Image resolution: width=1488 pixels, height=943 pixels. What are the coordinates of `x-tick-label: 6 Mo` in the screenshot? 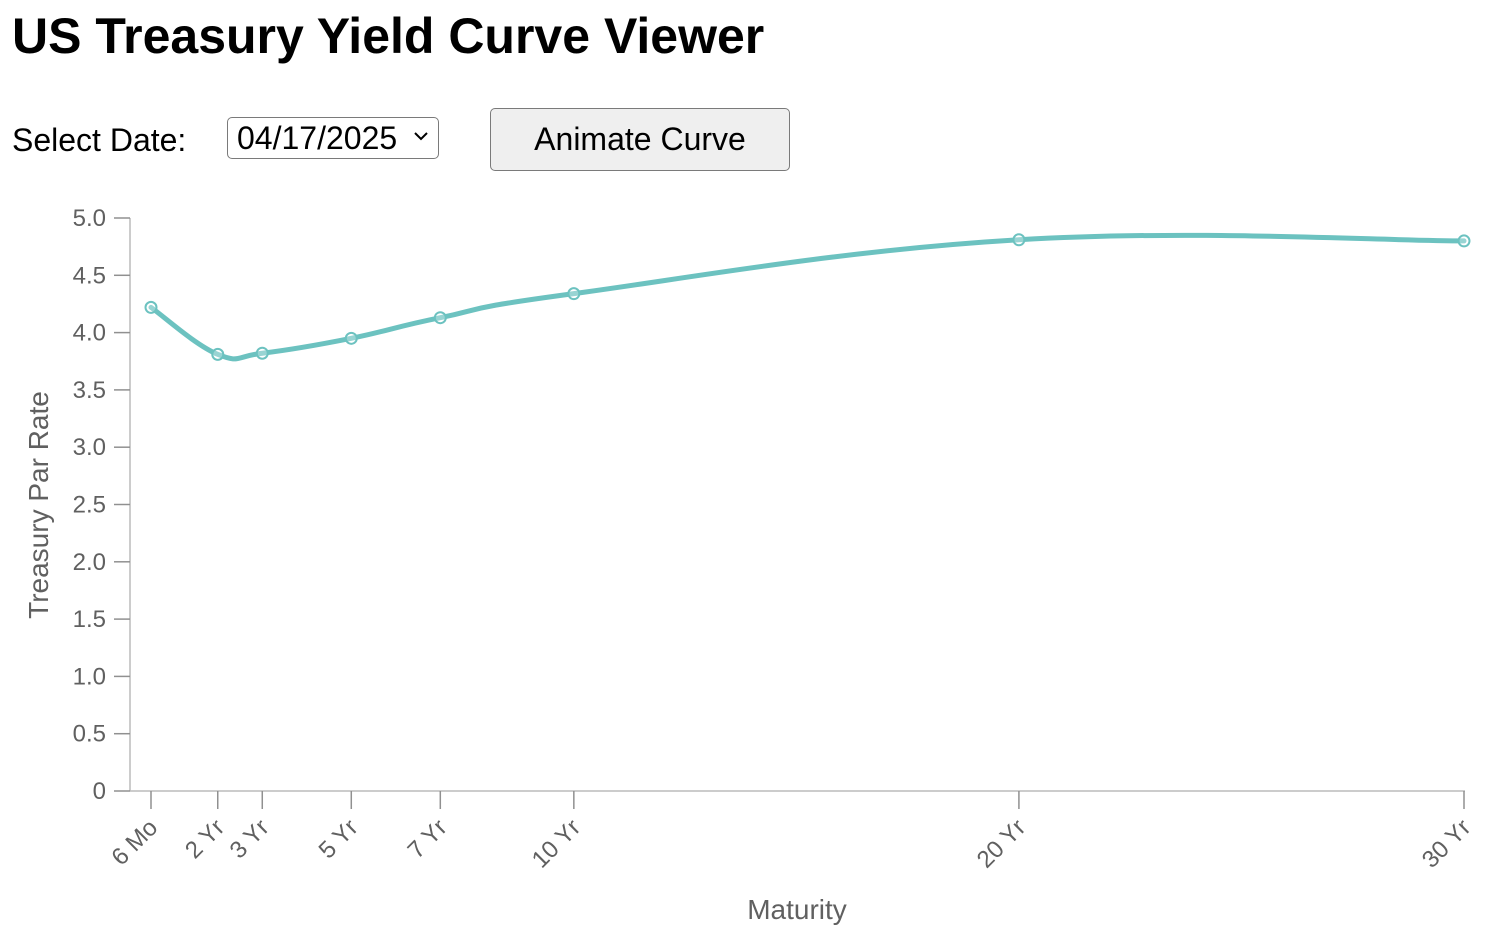 It's located at (134, 842).